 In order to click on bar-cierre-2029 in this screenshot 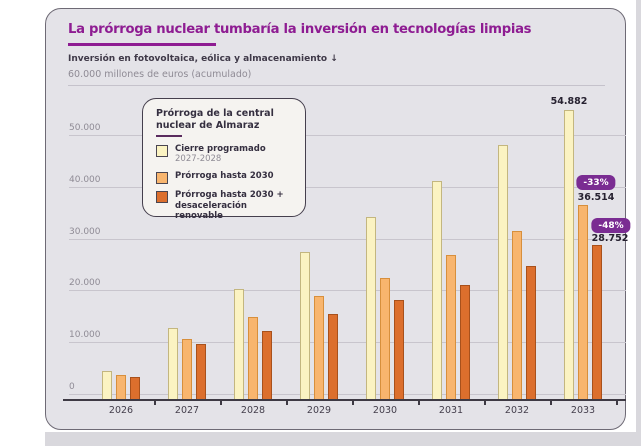, I will do `click(305, 325)`.